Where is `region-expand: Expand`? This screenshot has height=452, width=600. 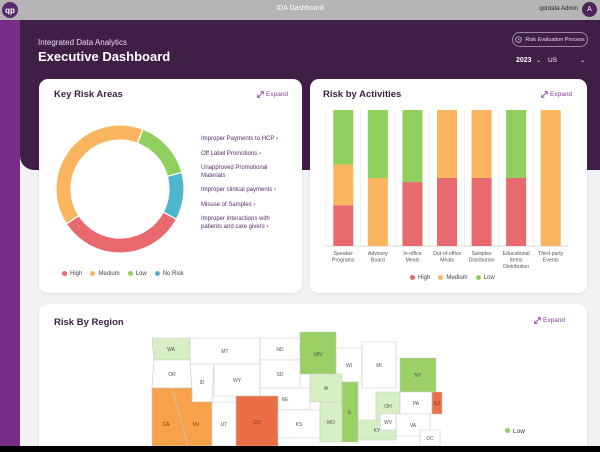
region-expand: Expand is located at coordinates (549, 320).